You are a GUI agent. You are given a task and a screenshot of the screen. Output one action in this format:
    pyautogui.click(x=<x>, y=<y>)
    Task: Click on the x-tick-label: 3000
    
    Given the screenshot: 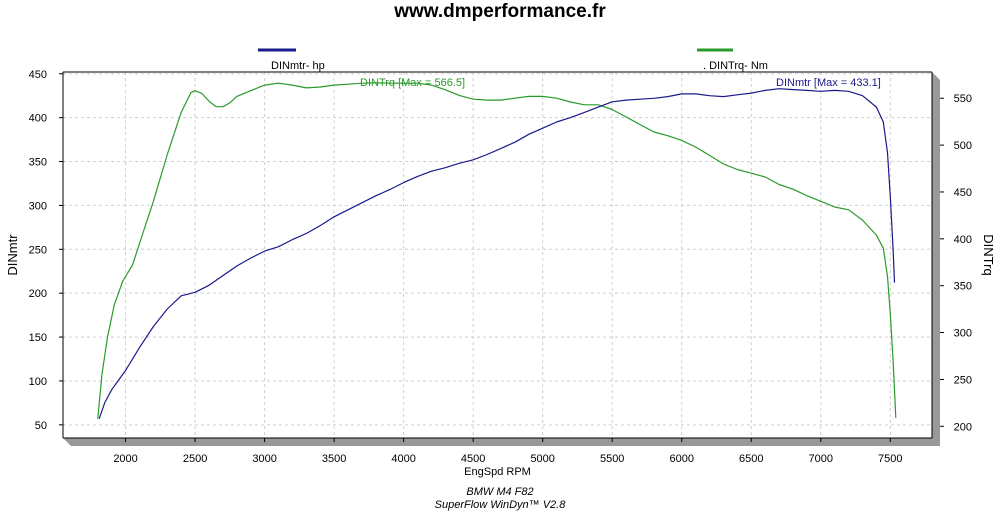 What is the action you would take?
    pyautogui.click(x=264, y=459)
    